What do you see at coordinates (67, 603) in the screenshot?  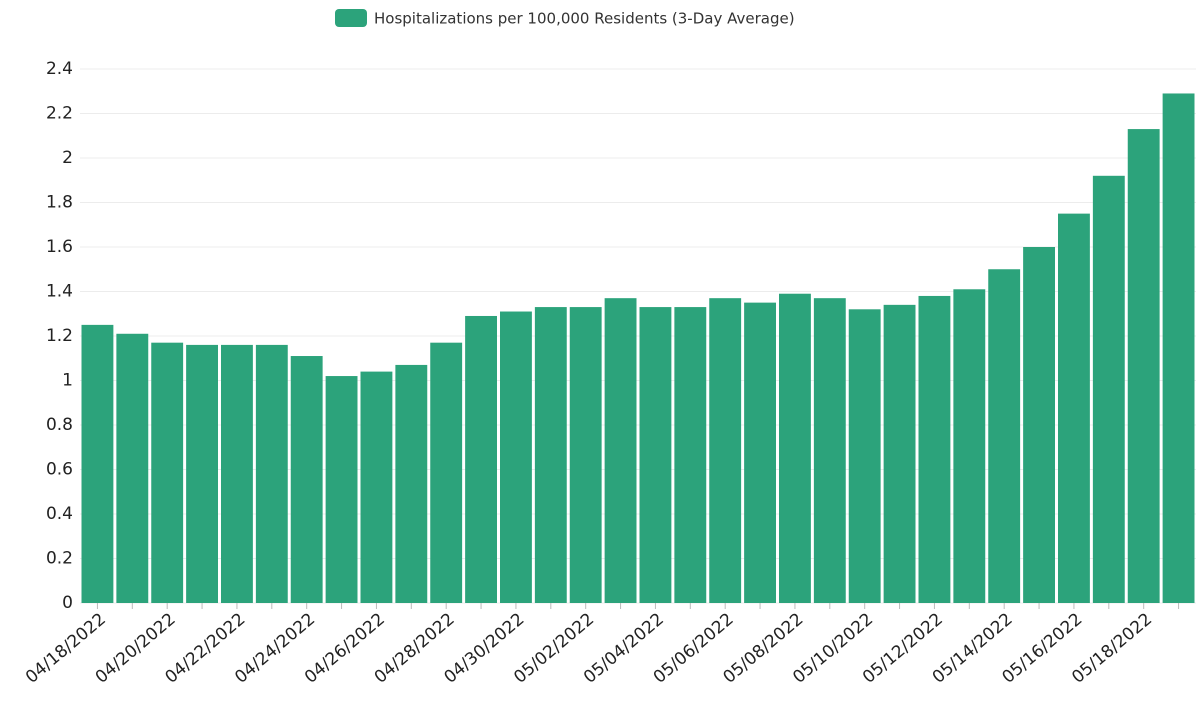 I see `y-tick-label: 0` at bounding box center [67, 603].